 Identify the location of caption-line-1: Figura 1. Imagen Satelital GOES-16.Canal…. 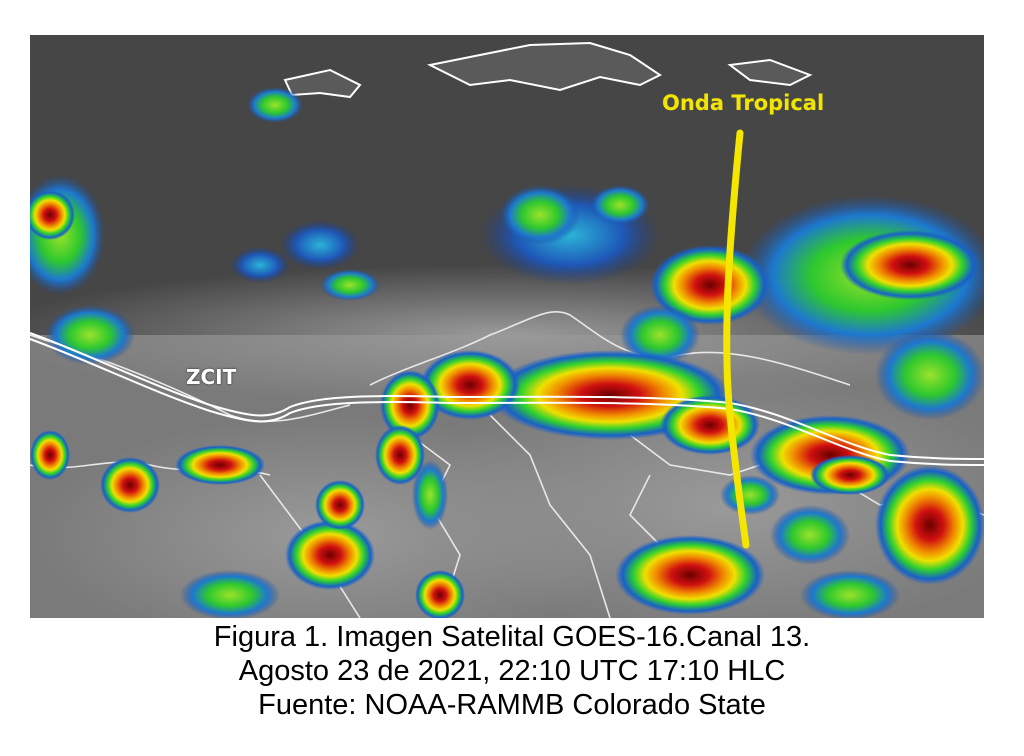
(512, 637).